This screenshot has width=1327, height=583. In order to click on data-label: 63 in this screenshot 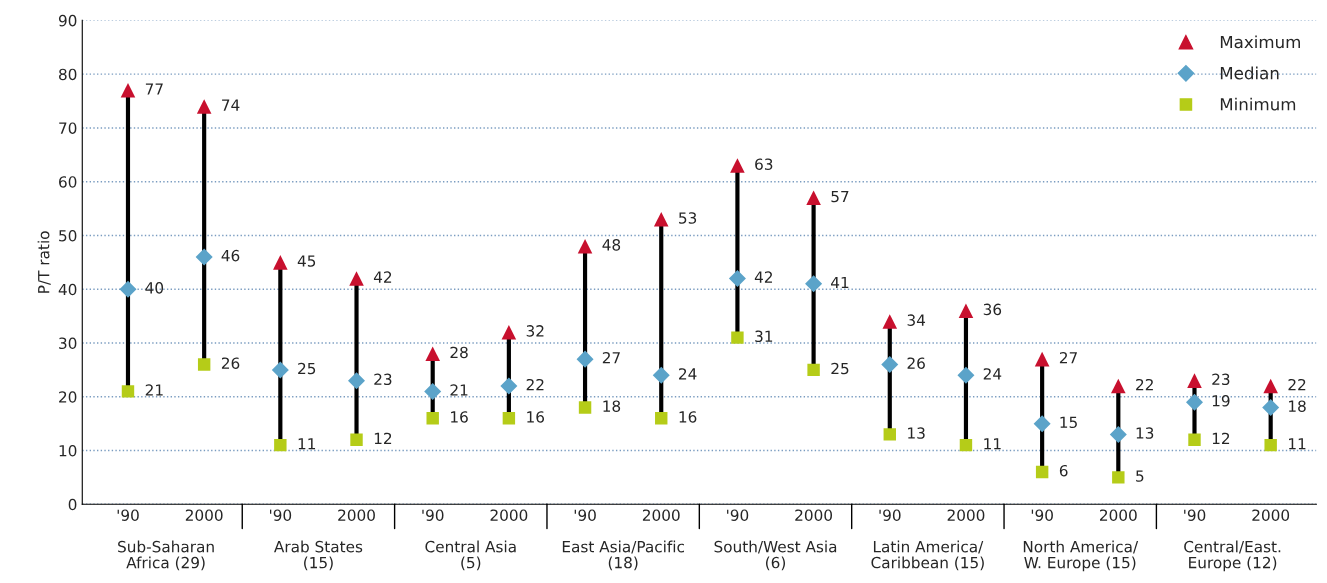, I will do `click(764, 164)`.